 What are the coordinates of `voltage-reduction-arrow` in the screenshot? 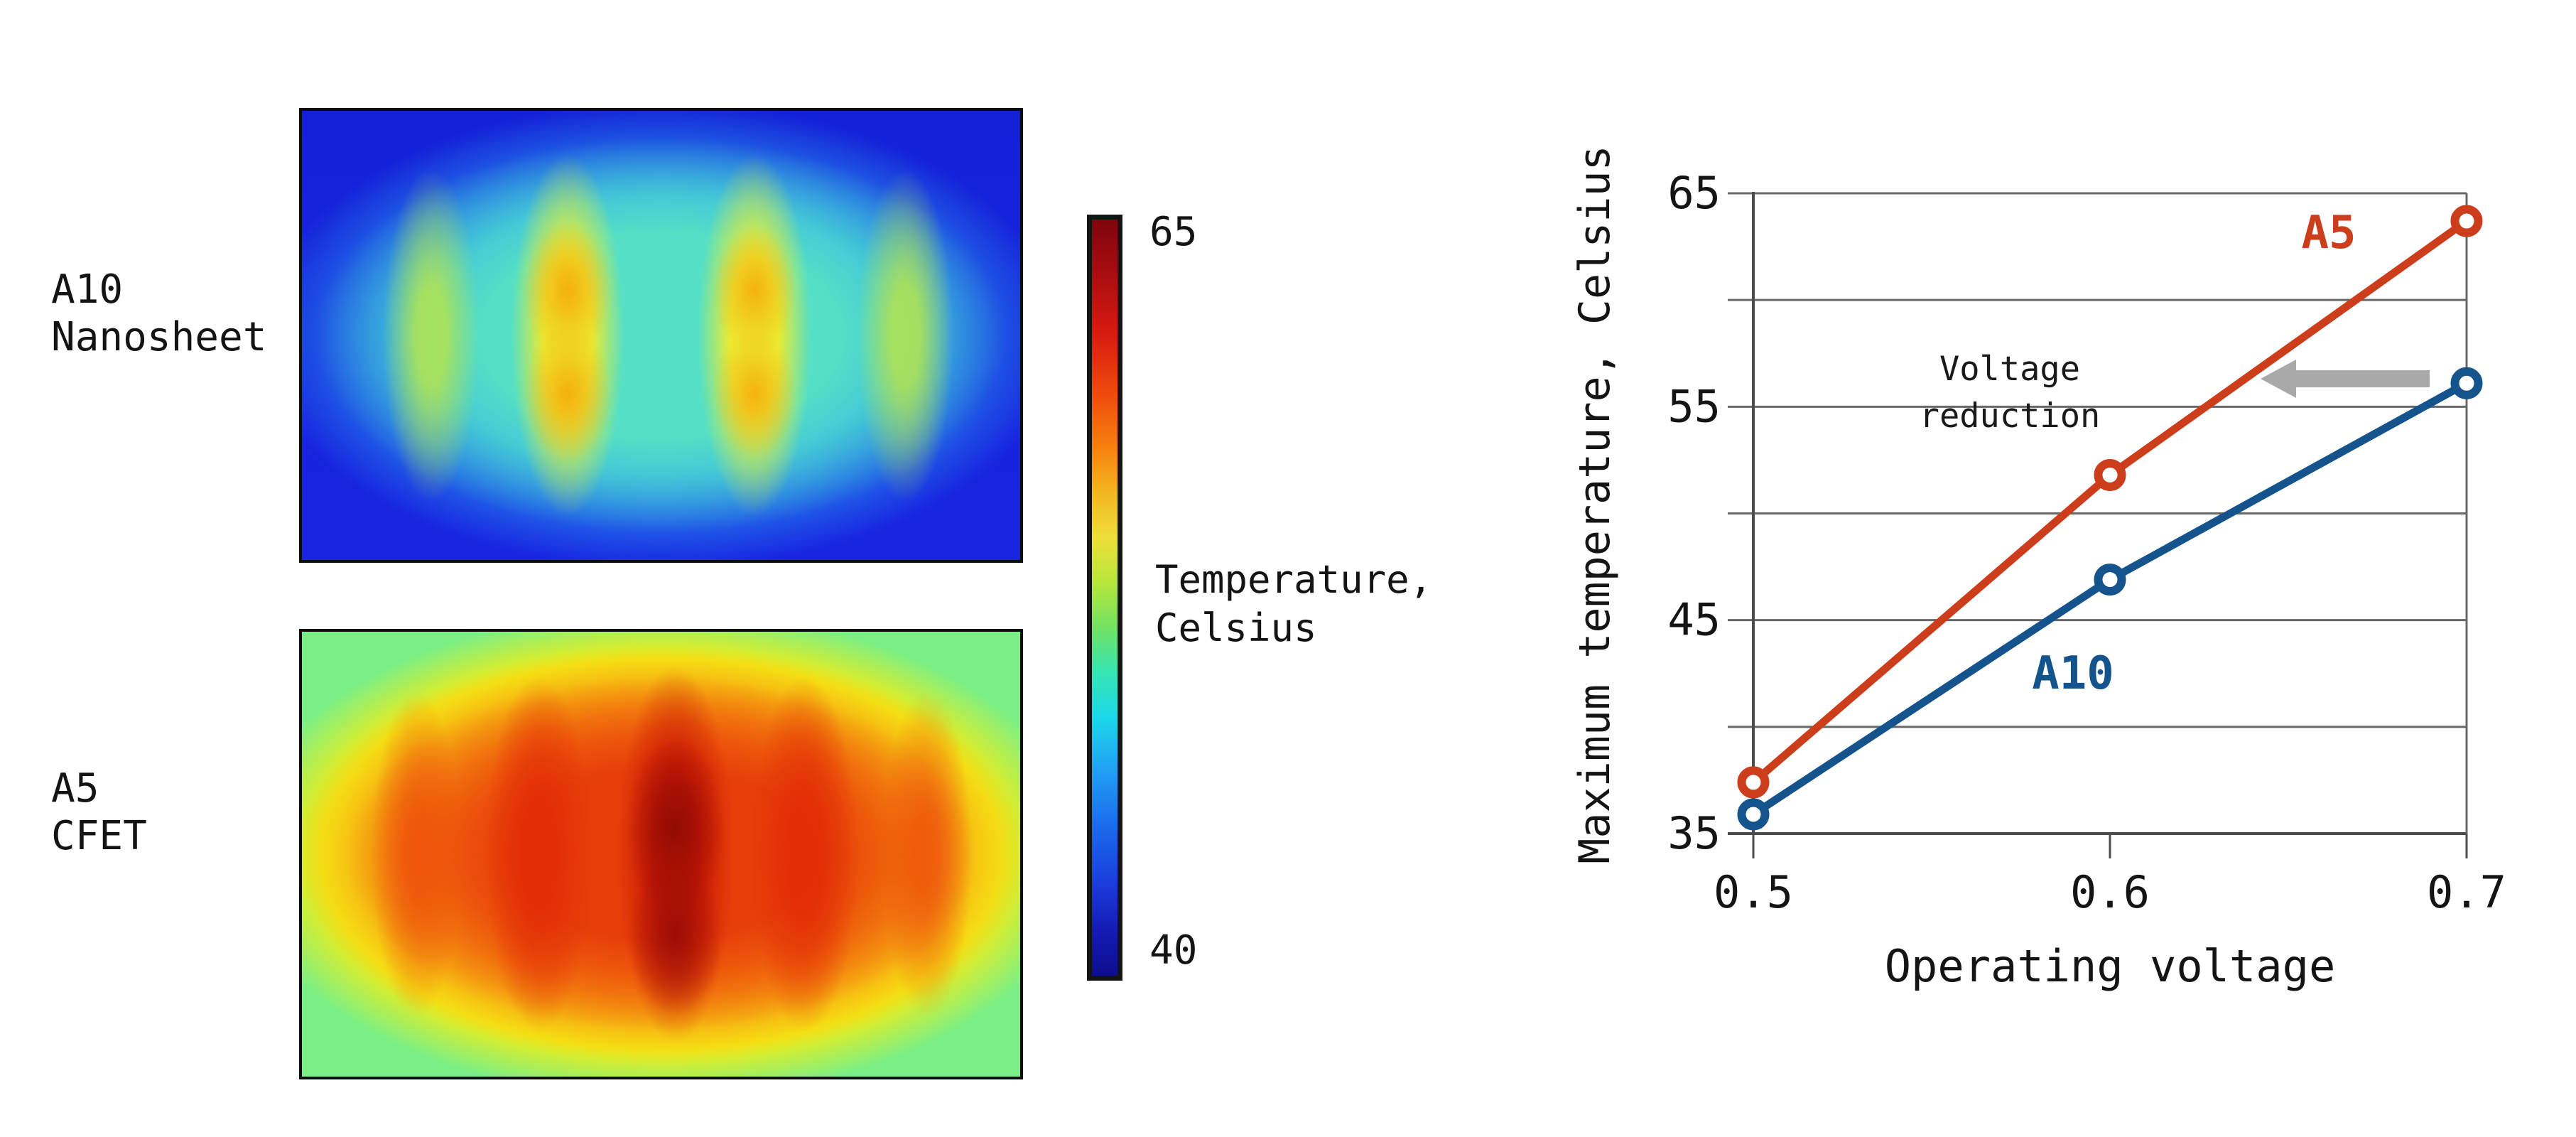 It's located at (2345, 379).